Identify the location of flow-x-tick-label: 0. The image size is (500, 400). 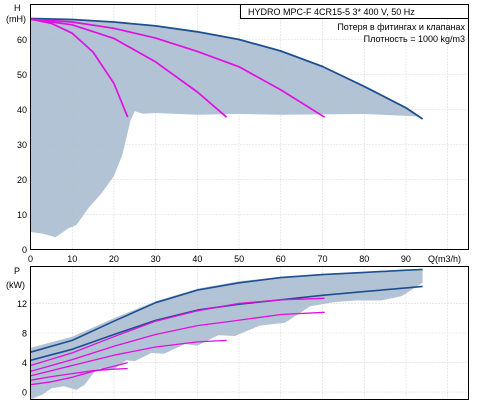
(30, 259).